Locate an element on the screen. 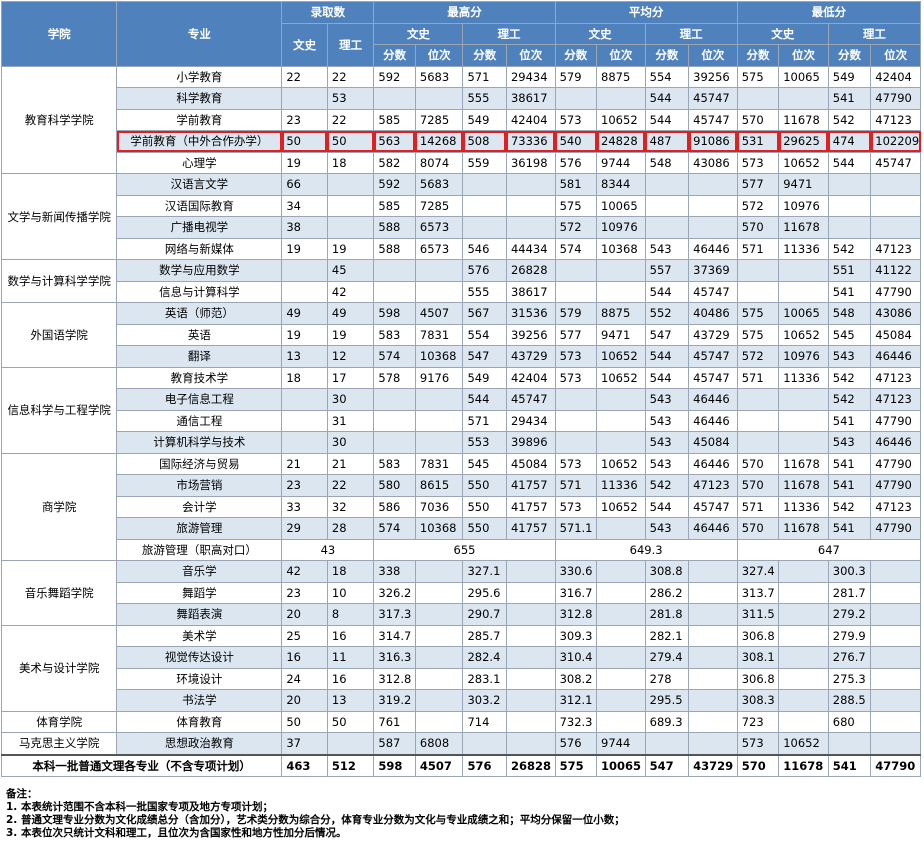 The width and height of the screenshot is (924, 853). value-cell: 723 is located at coordinates (758, 721).